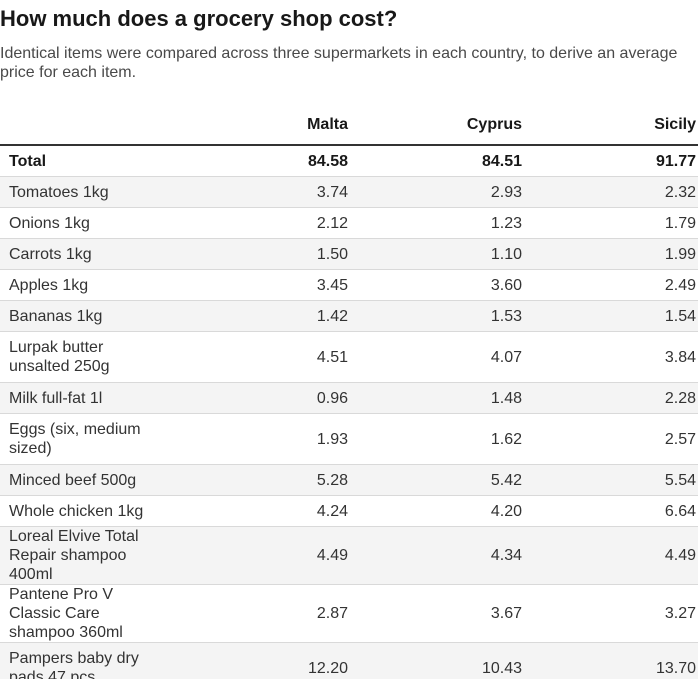 This screenshot has height=679, width=698. I want to click on row-label: Loreal Elvive Total Repair shampoo 400ml, so click(88, 555).